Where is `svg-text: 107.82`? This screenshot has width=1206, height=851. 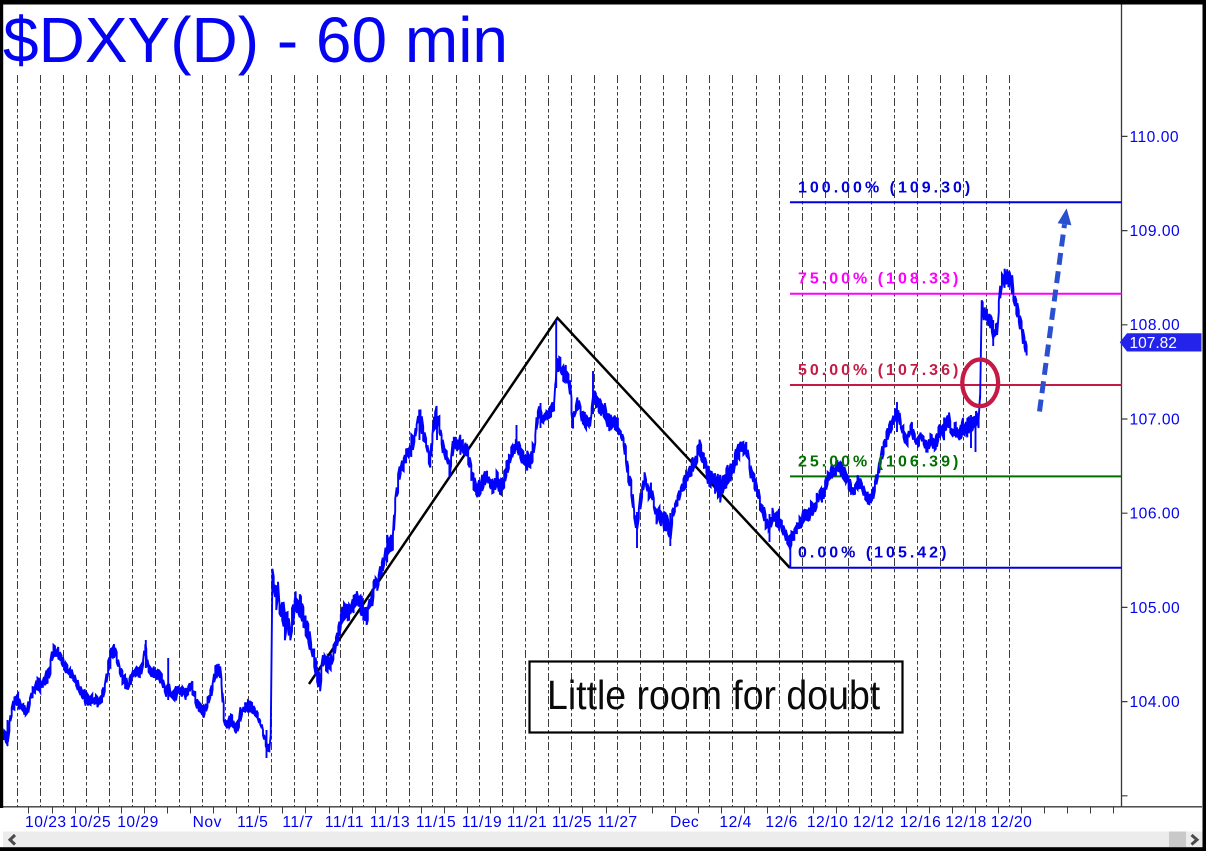
svg-text: 107.82 is located at coordinates (1153, 343).